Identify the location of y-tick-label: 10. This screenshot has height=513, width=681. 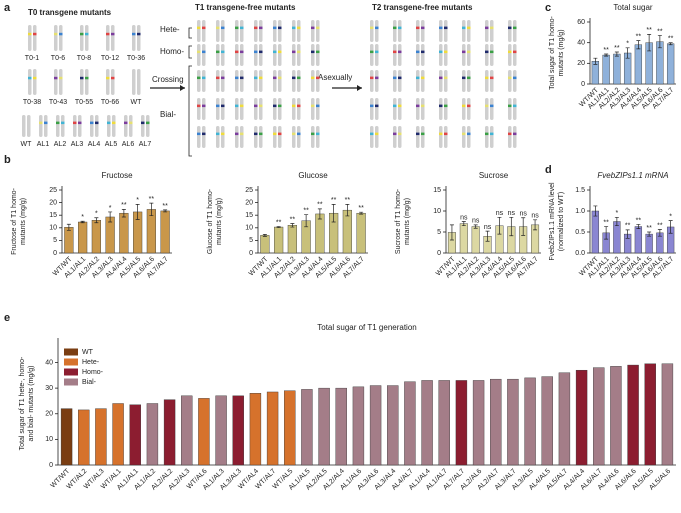
(249, 228).